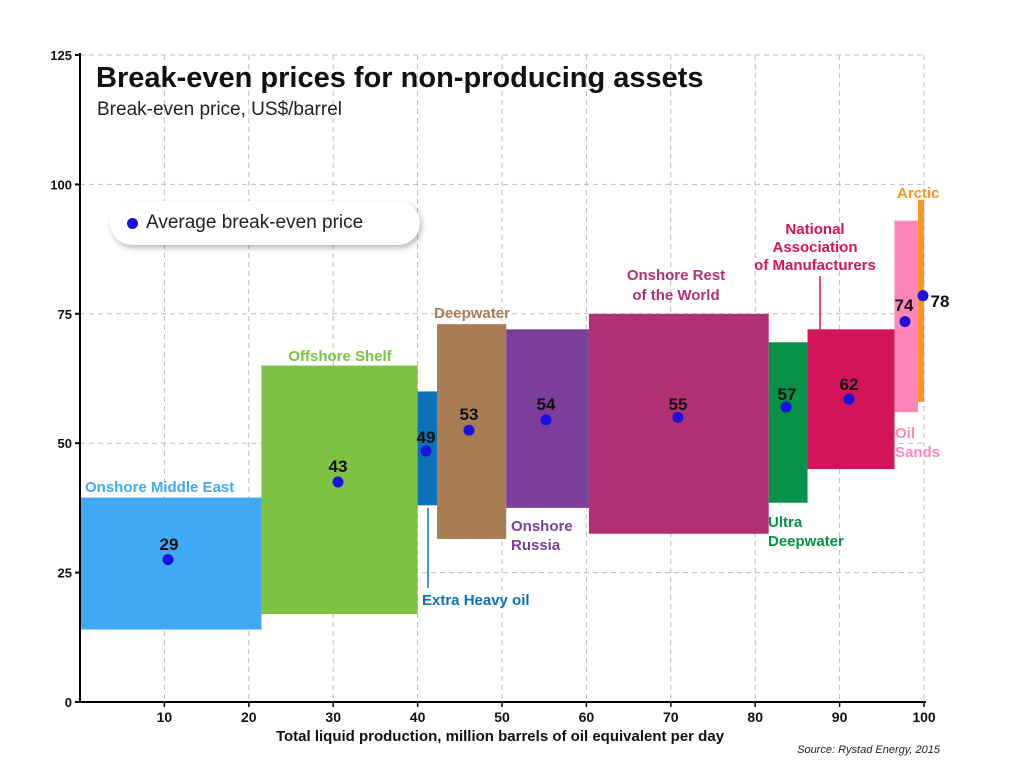  I want to click on average-value-label: 54, so click(546, 404).